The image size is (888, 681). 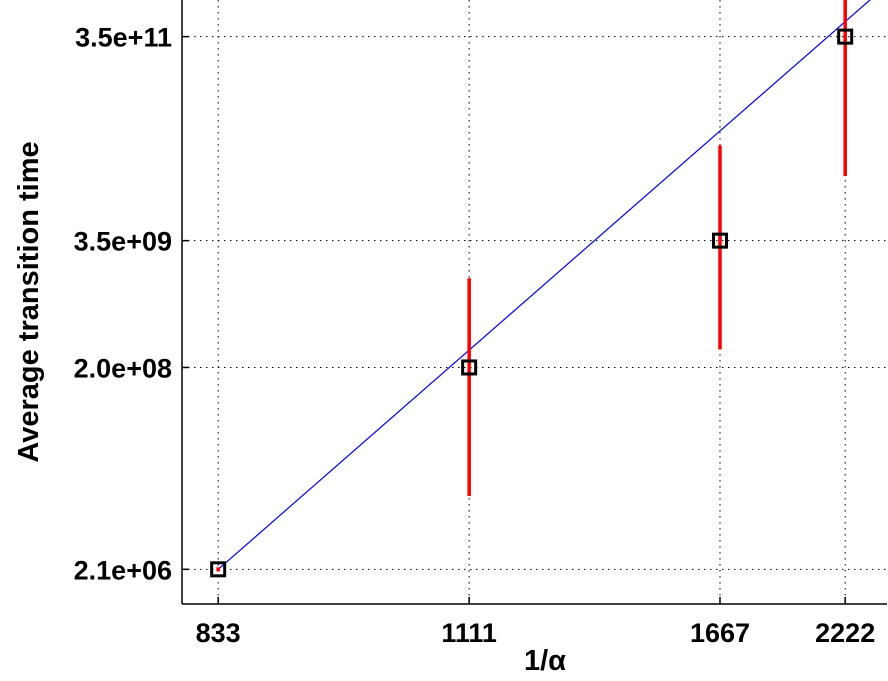 I want to click on y-tick-label-3: 3.5e+11, so click(x=123, y=38).